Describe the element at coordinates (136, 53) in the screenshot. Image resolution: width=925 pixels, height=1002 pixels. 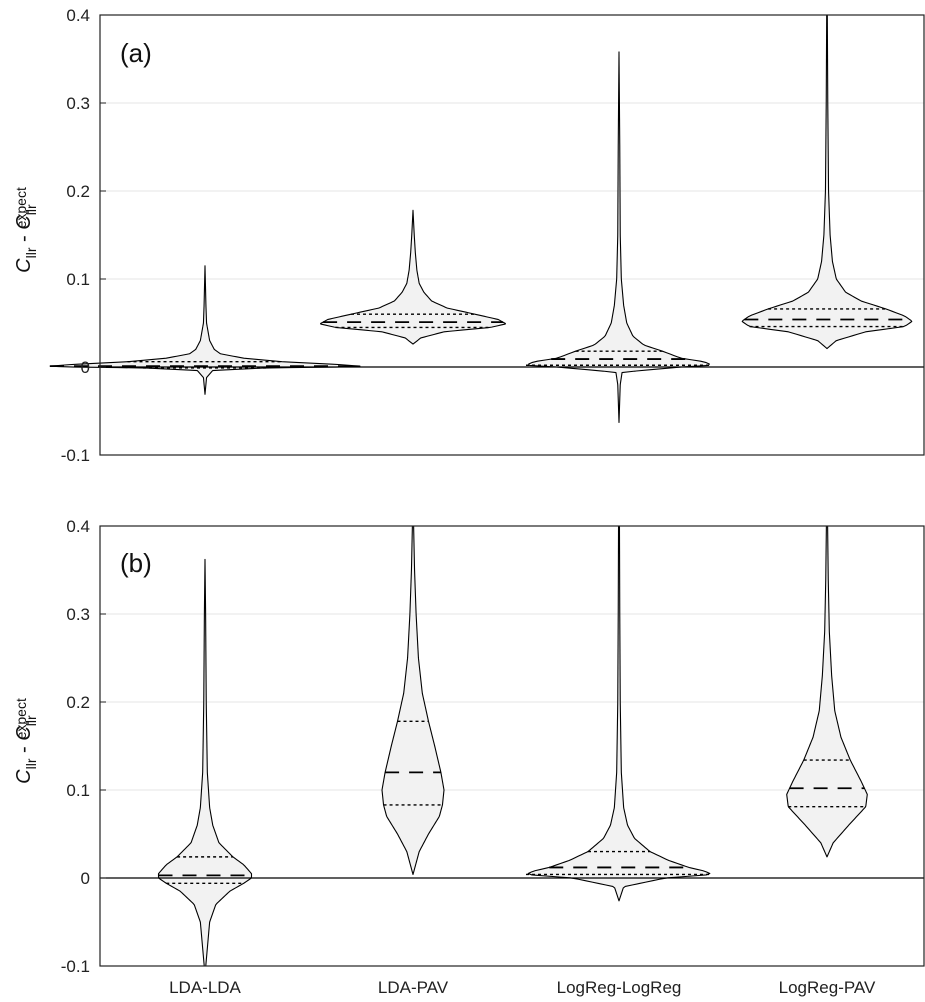
I see `panel-label: (a)` at that location.